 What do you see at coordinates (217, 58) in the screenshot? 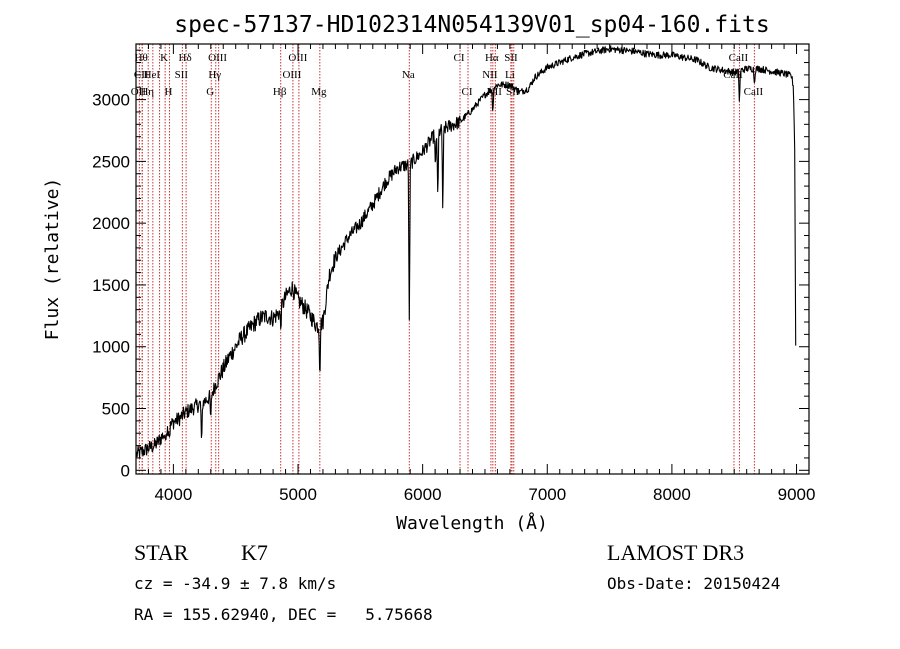
I see `line-label-12: OIII` at bounding box center [217, 58].